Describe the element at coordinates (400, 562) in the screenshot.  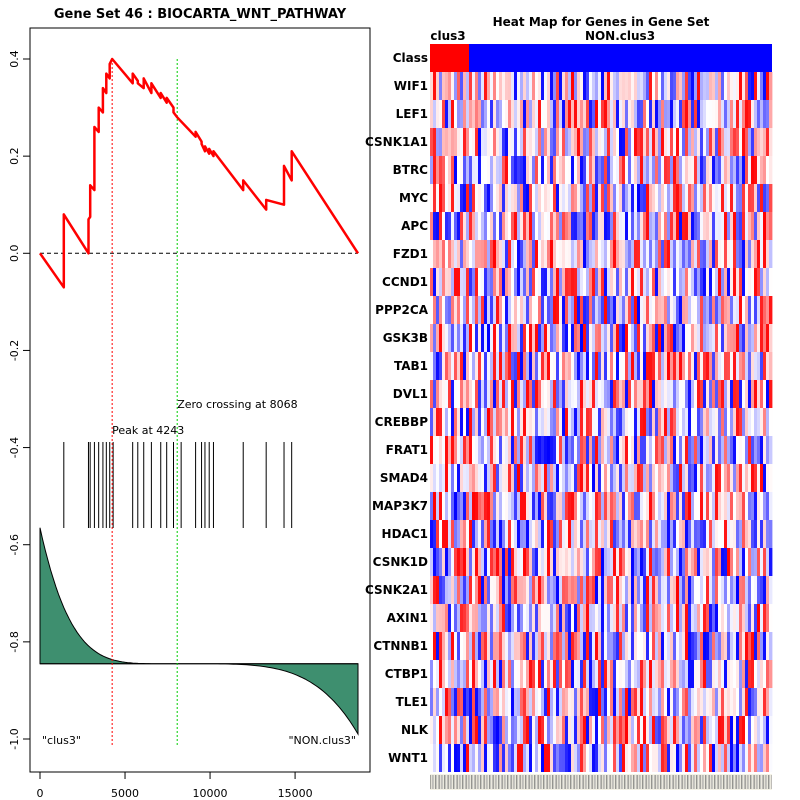
I see `gene-label: CSNK1D` at that location.